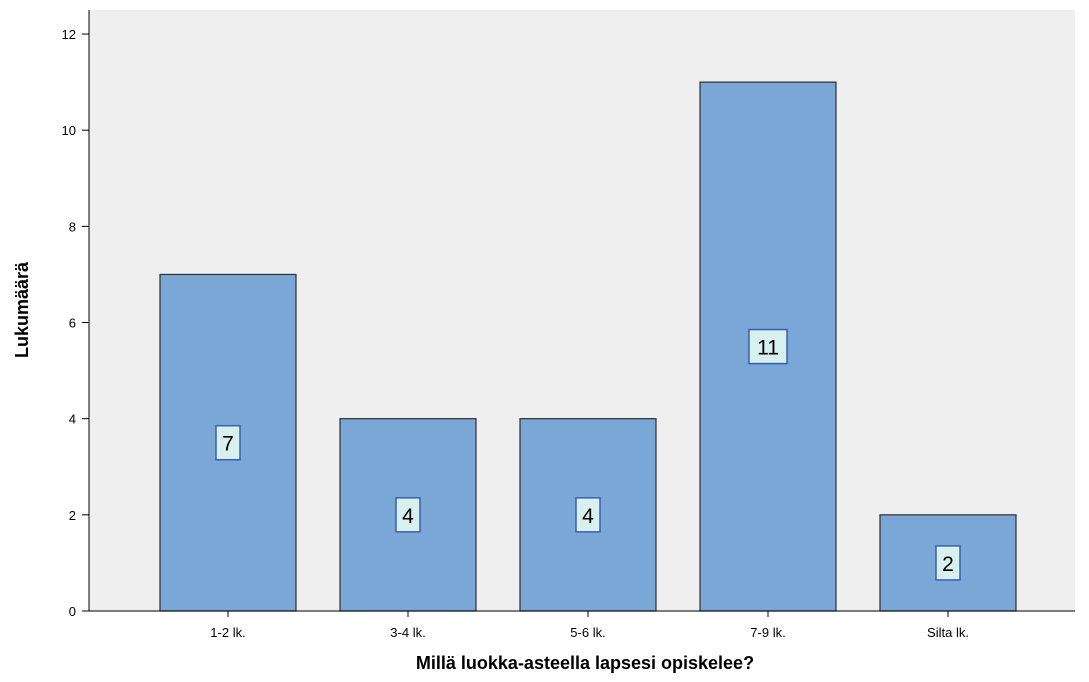  I want to click on x-tick-label: 1-2 lk., so click(227, 632).